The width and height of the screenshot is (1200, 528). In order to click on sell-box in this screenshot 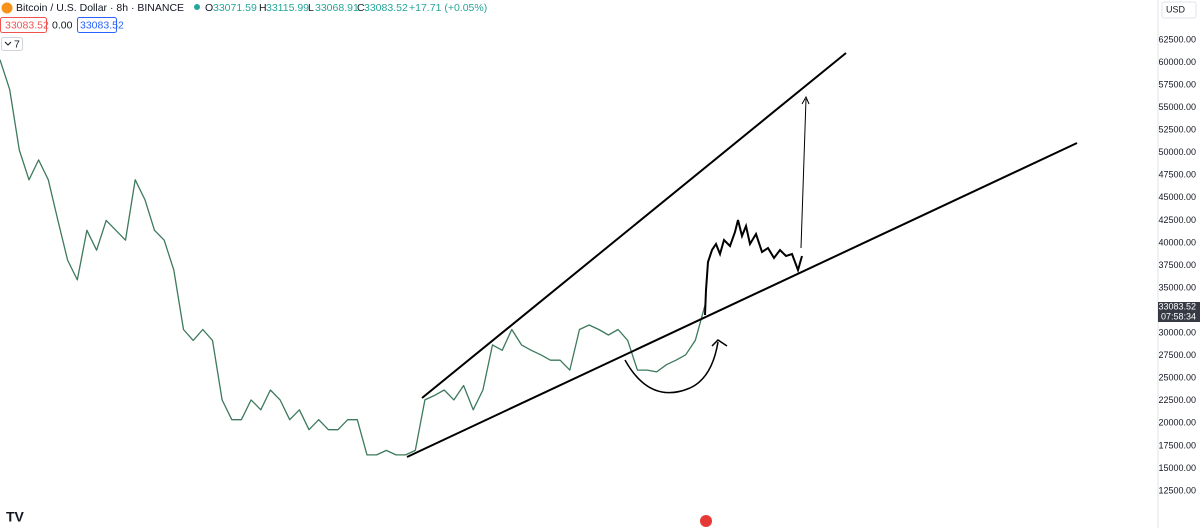, I will do `click(23, 25)`.